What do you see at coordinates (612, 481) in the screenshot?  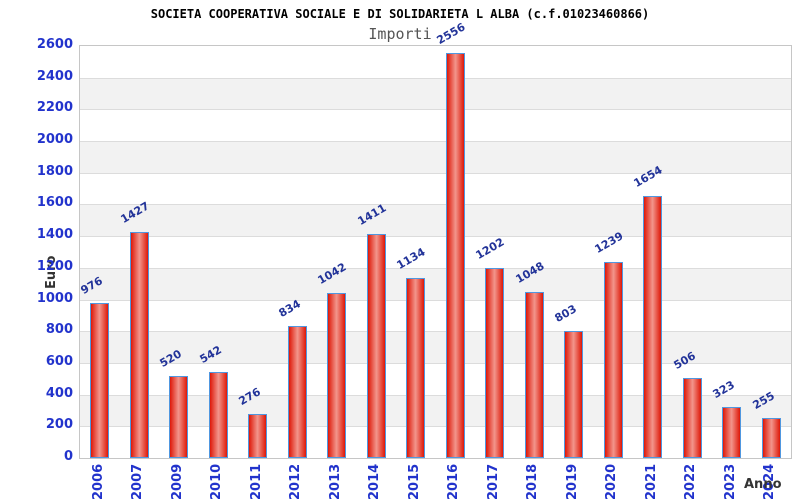 I see `x-tick-label: 2020` at bounding box center [612, 481].